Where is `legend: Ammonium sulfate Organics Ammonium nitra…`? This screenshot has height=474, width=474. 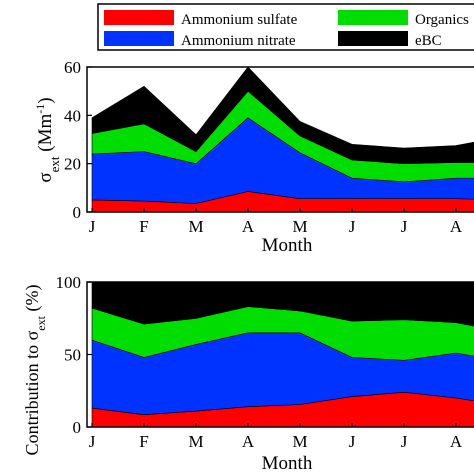 legend: Ammonium sulfate Organics Ammonium nitra… is located at coordinates (285, 27).